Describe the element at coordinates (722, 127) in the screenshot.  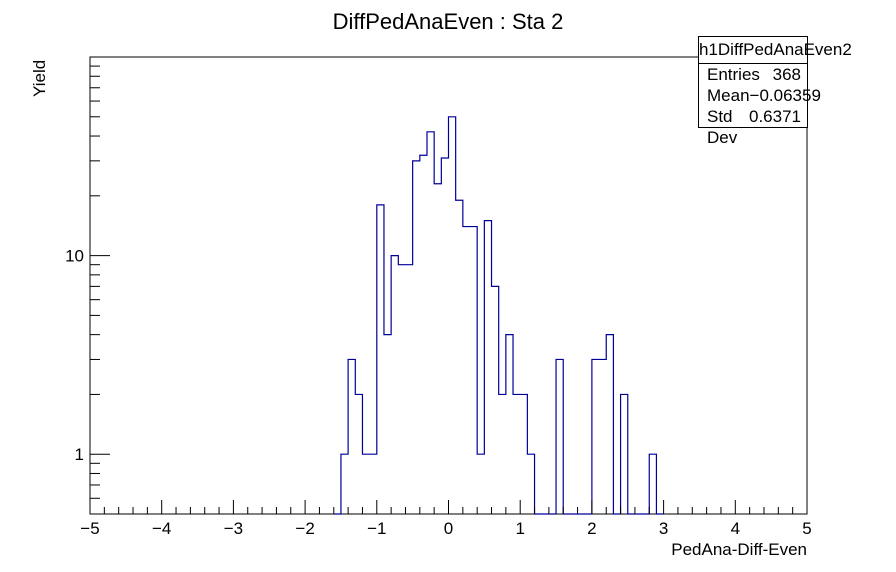
I see `stats-label: Std Dev` at that location.